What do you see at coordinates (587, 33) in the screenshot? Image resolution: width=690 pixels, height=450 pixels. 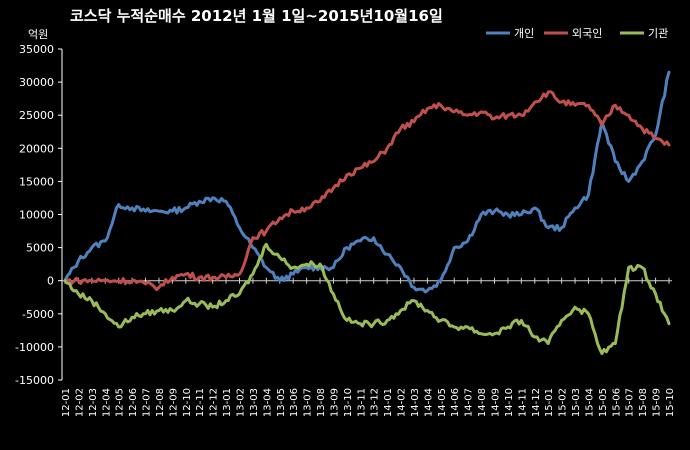 I see `legend-label-2: 외국인` at bounding box center [587, 33].